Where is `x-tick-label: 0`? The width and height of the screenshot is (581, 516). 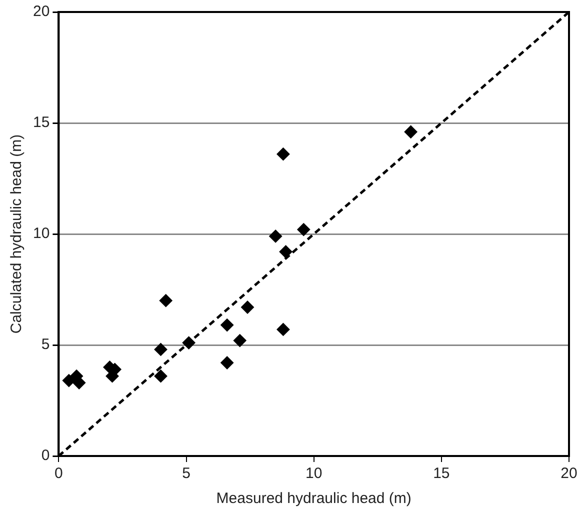 x-tick-label: 0 is located at coordinates (58, 473).